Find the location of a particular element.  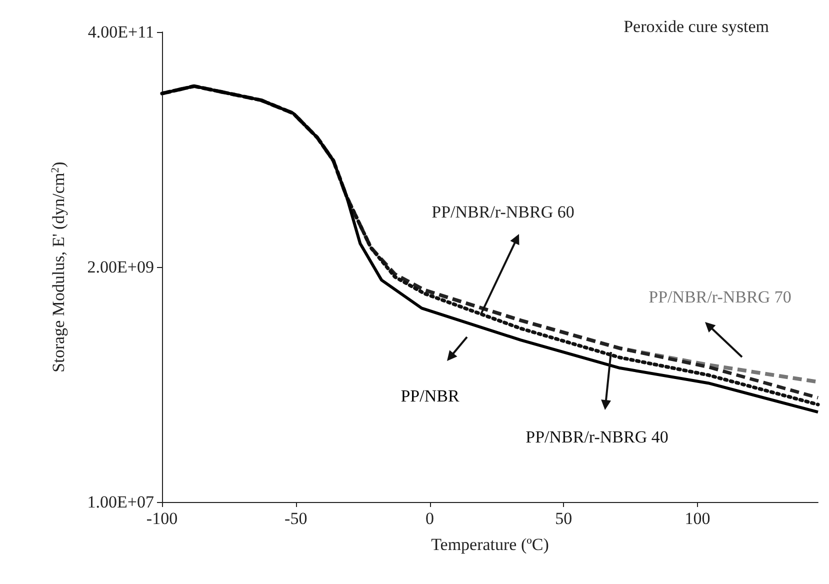

text: PP/NBR/r-NBRG 60 is located at coordinates (503, 212).